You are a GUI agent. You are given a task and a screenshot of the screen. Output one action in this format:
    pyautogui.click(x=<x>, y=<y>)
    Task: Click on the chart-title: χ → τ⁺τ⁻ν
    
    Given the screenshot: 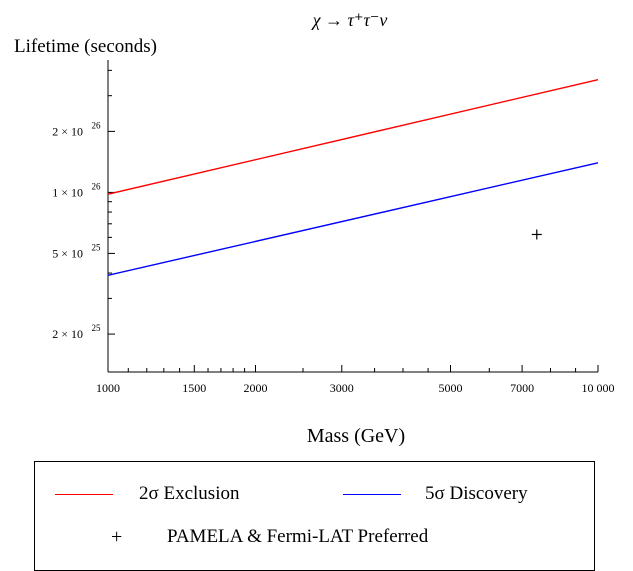 What is the action you would take?
    pyautogui.click(x=349, y=20)
    